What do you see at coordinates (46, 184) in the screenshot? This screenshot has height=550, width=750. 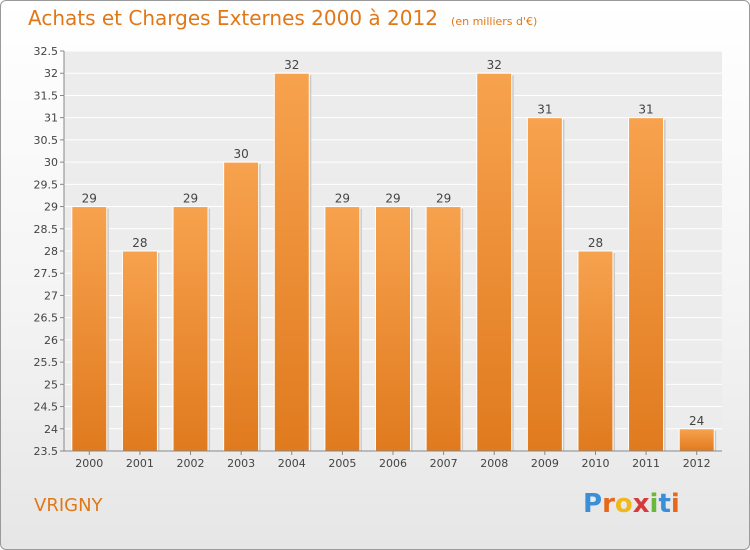 I see `y-tick-label: 29.5` at bounding box center [46, 184].